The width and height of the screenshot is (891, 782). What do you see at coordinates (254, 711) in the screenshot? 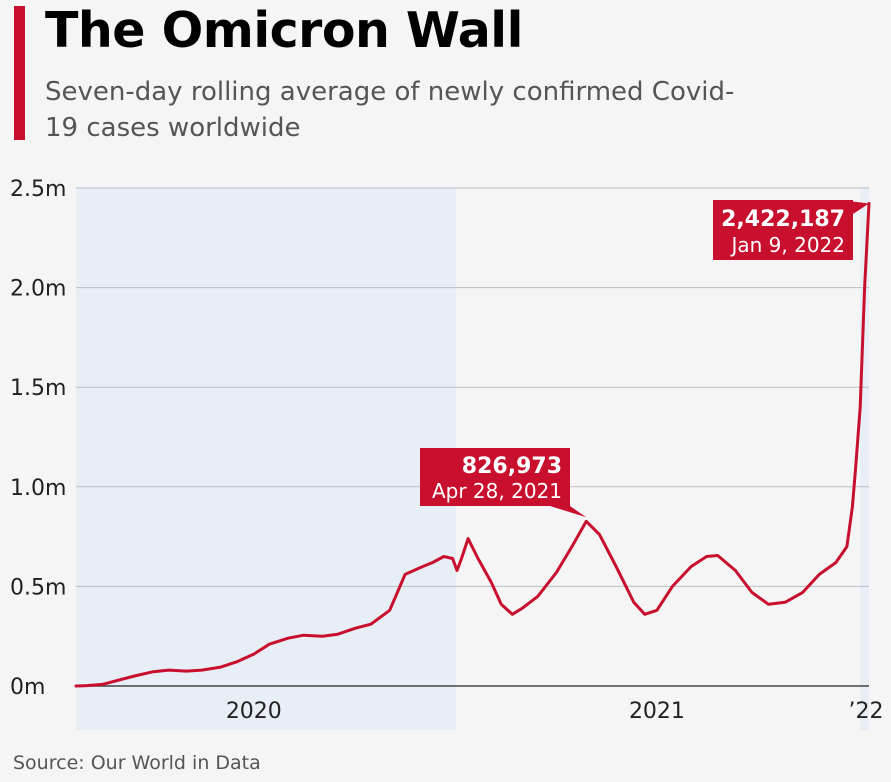
I see `x-tick-label: 2020` at bounding box center [254, 711].